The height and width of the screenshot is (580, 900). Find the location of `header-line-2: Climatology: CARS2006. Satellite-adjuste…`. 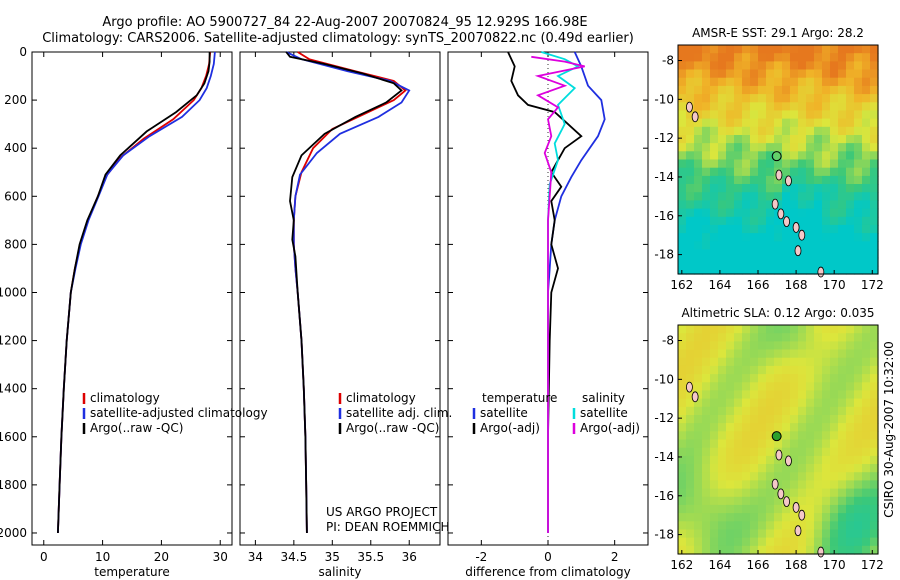

header-line-2: Climatology: CARS2006. Satellite-adjuste… is located at coordinates (338, 38).